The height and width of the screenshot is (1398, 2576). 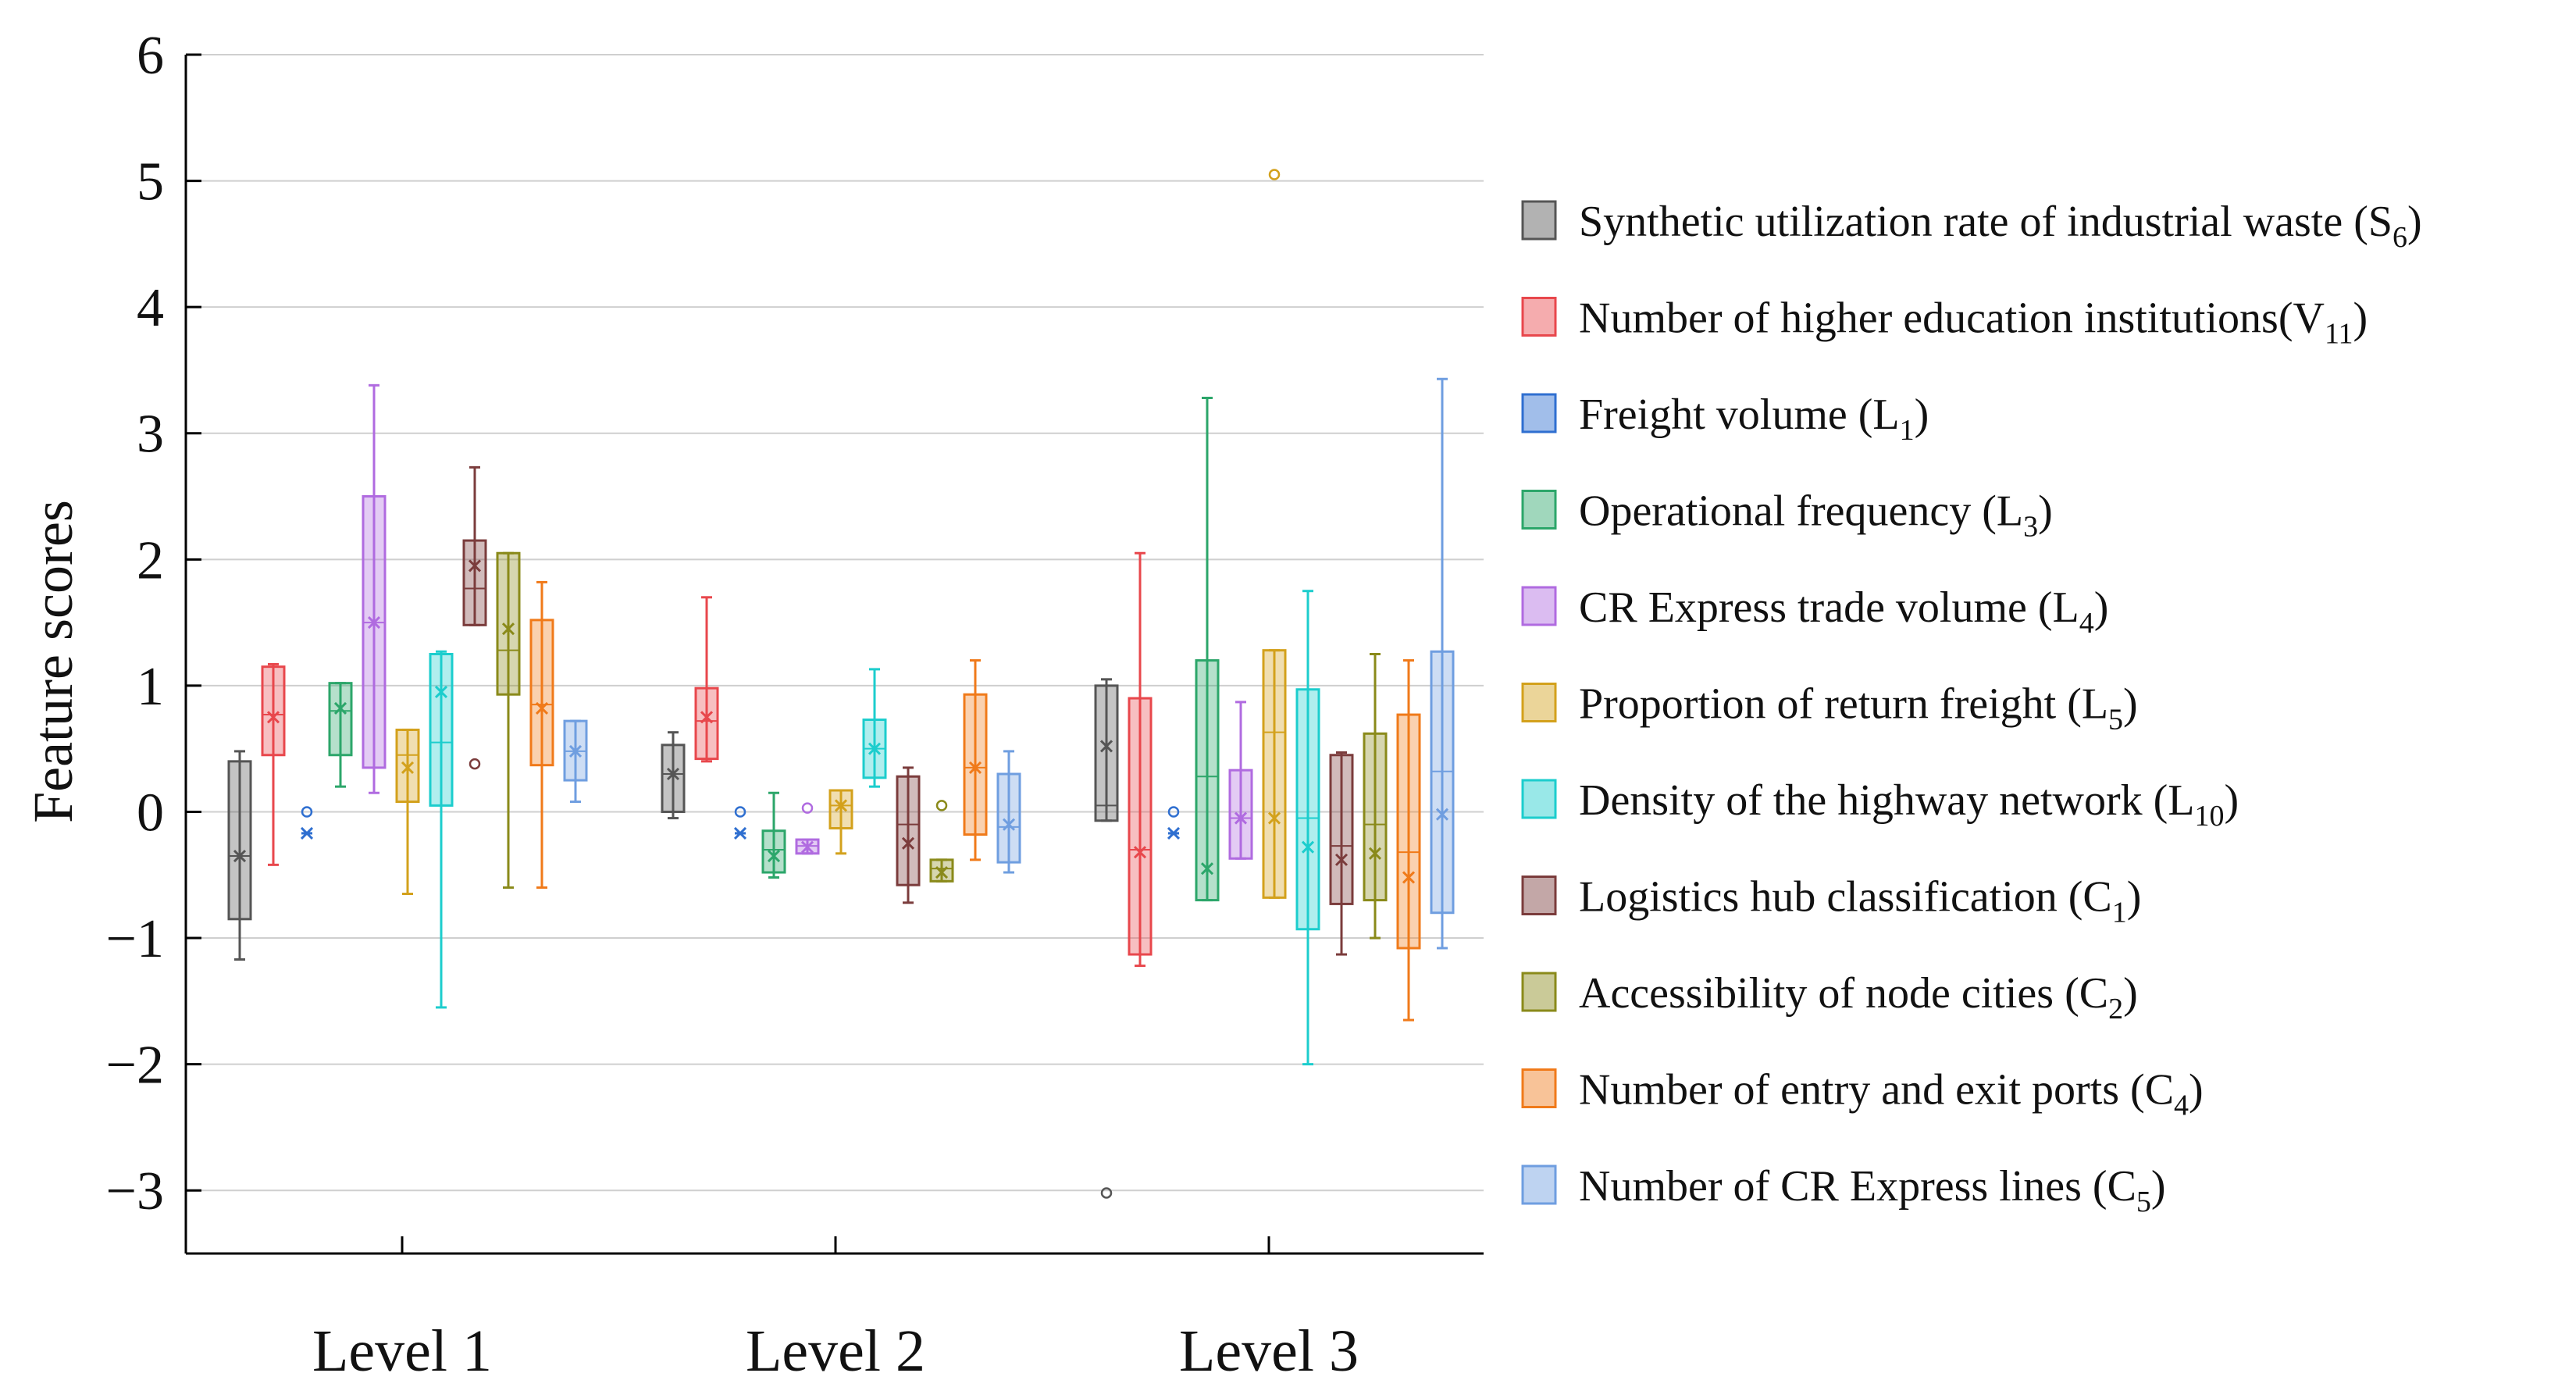 I want to click on legend-item: CR Express trade volume (L4), so click(x=1815, y=612).